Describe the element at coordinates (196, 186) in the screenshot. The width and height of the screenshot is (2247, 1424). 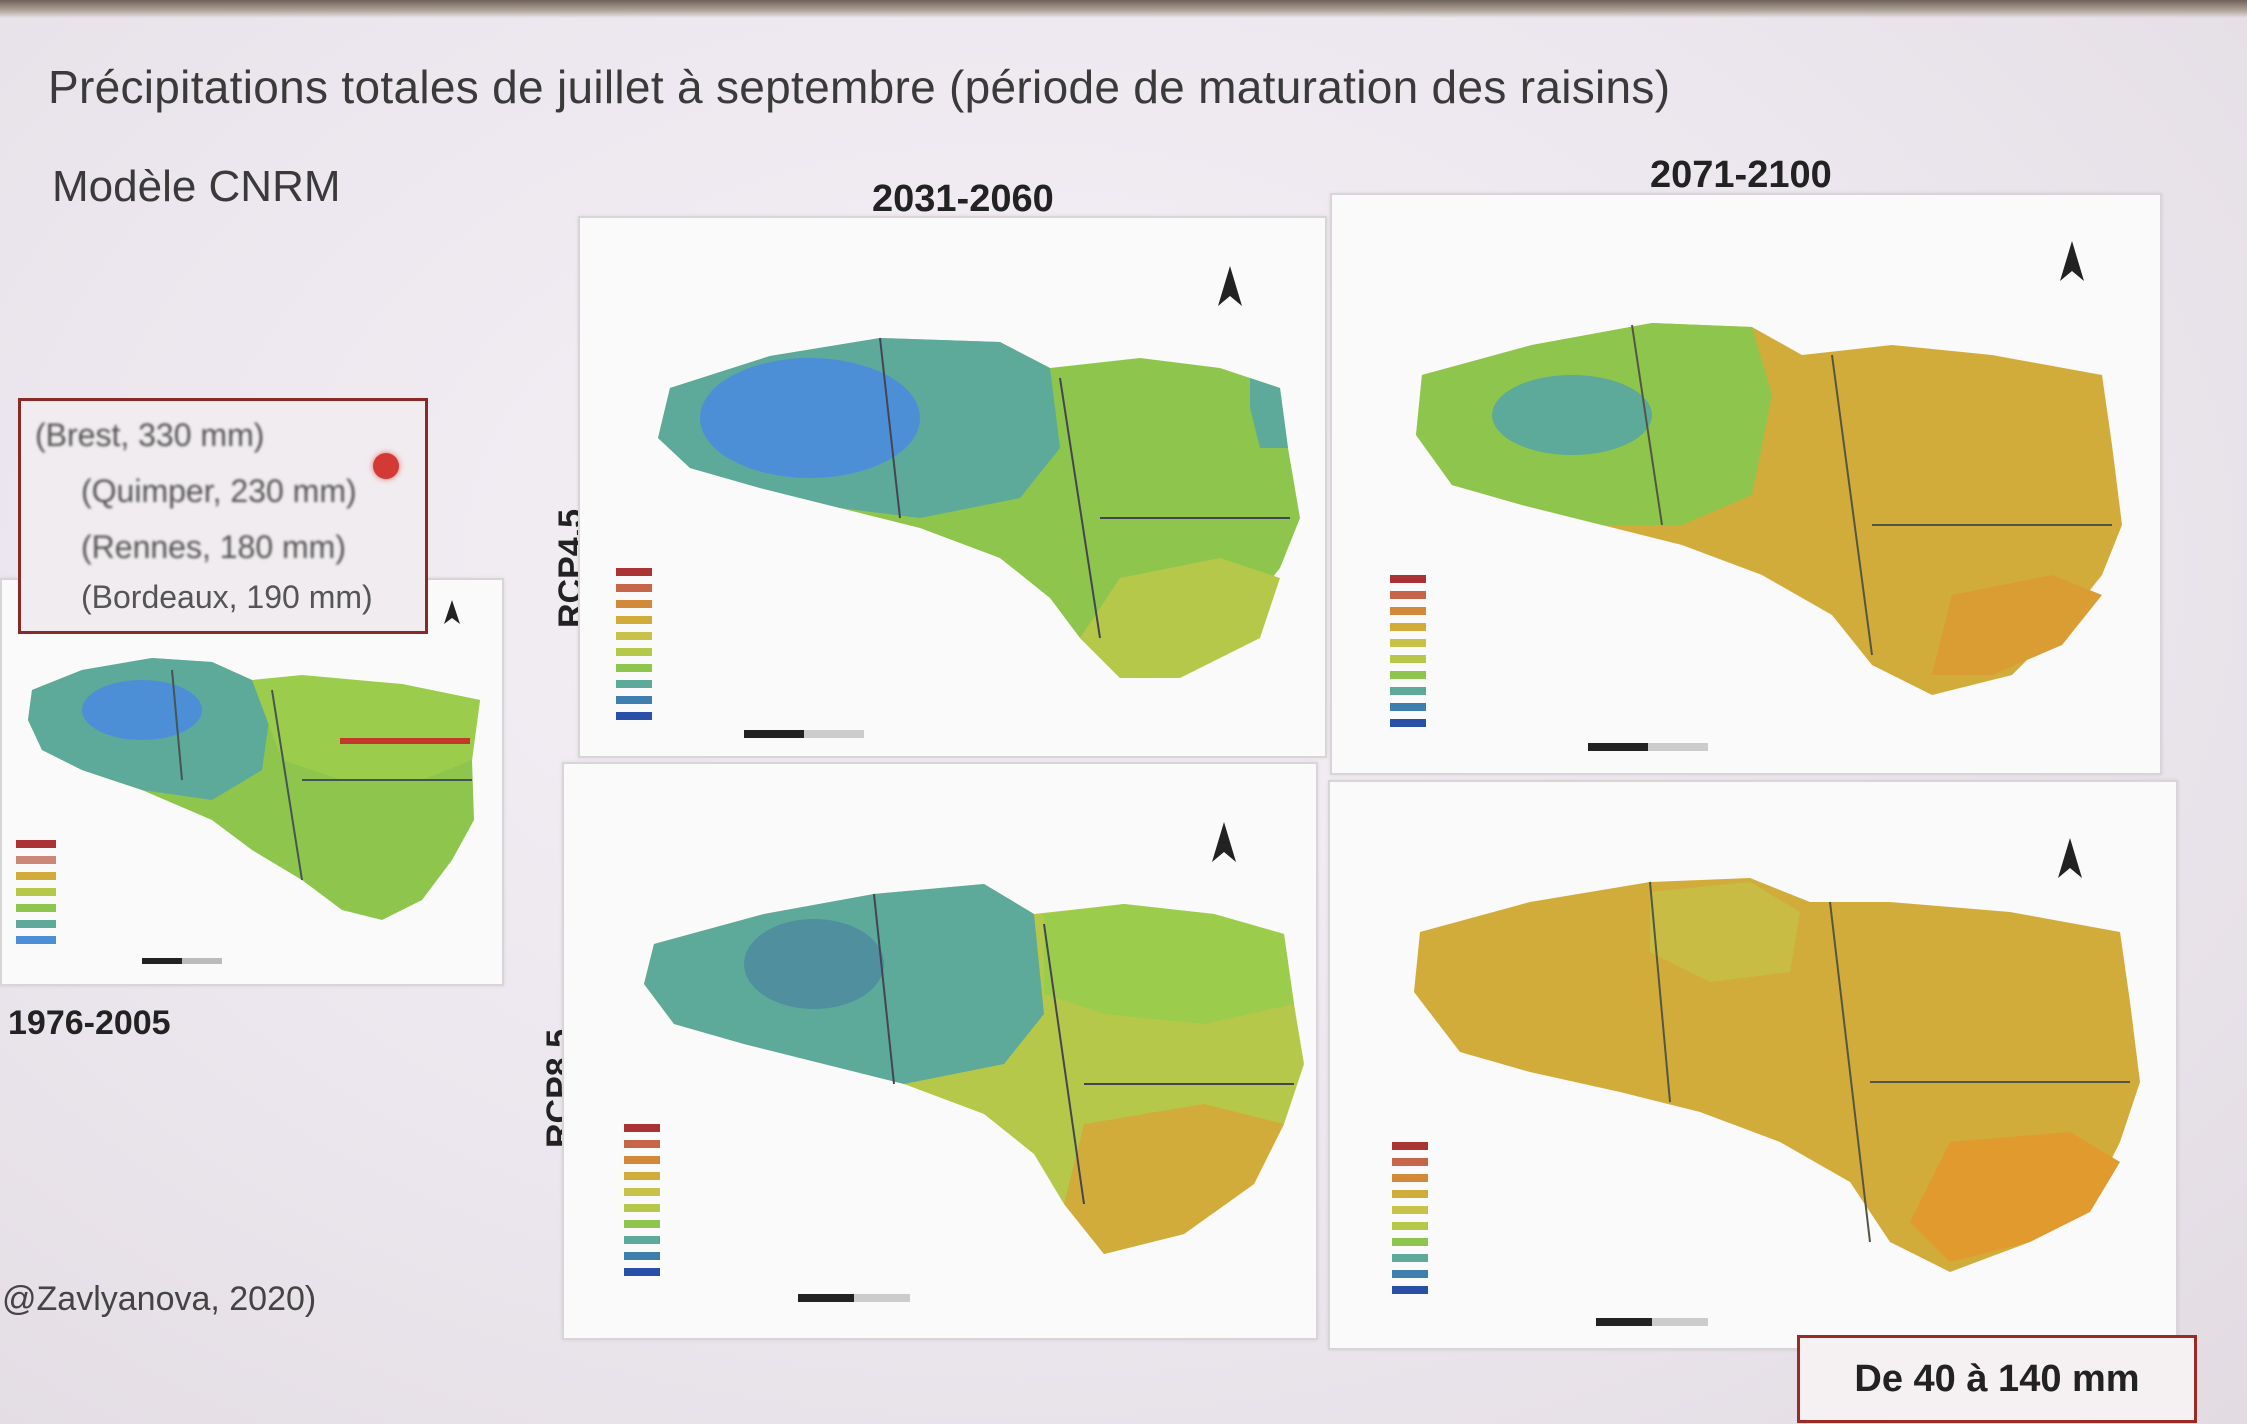
I see `model-label: Modèle CNRM` at that location.